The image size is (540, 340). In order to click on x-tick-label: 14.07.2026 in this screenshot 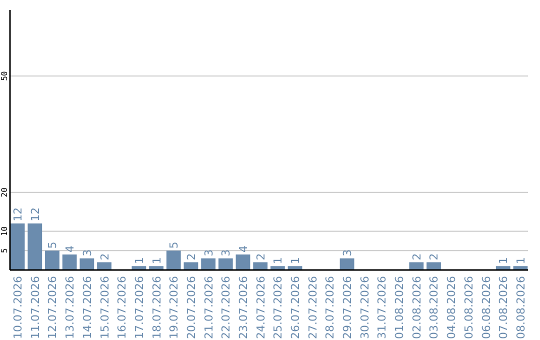, I will do `click(87, 307)`.